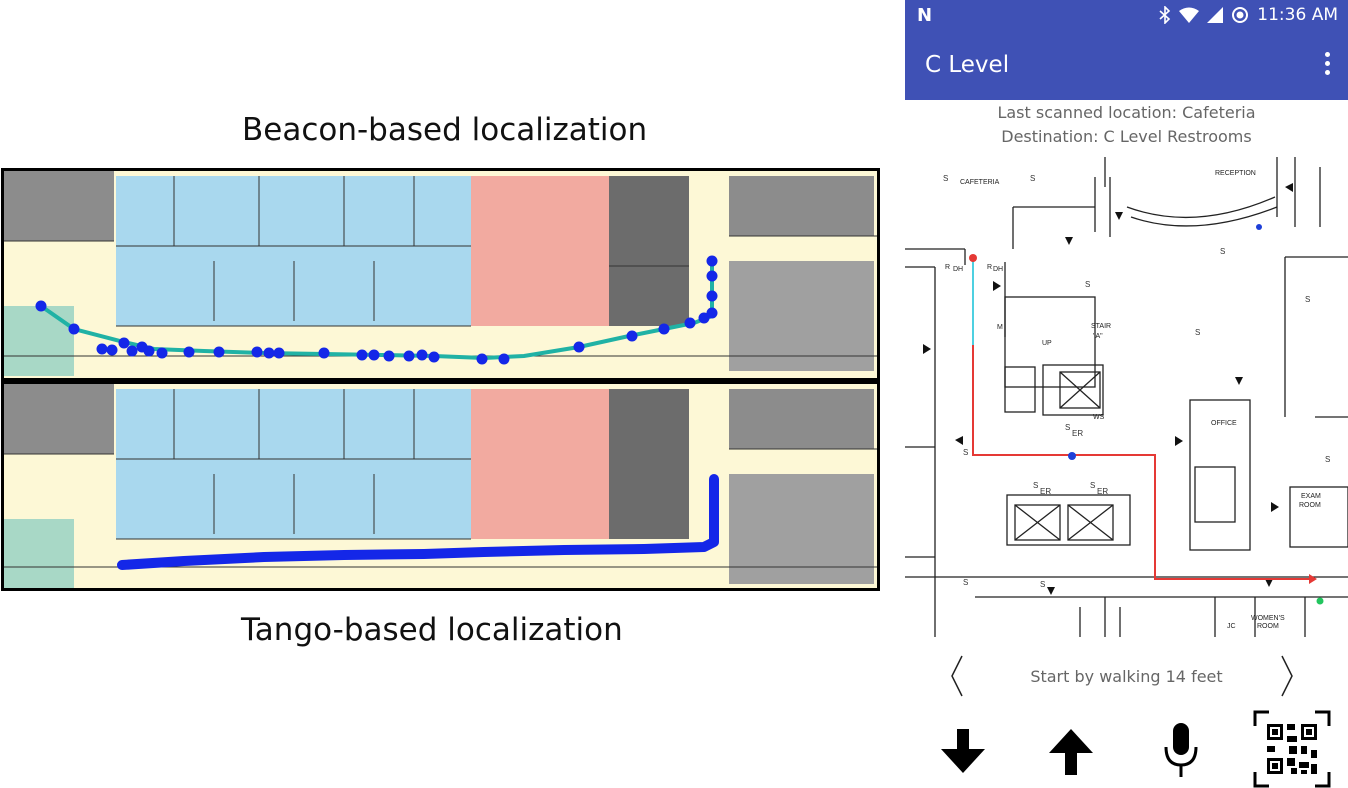  I want to click on map-label-office: OFFICE, so click(1224, 423).